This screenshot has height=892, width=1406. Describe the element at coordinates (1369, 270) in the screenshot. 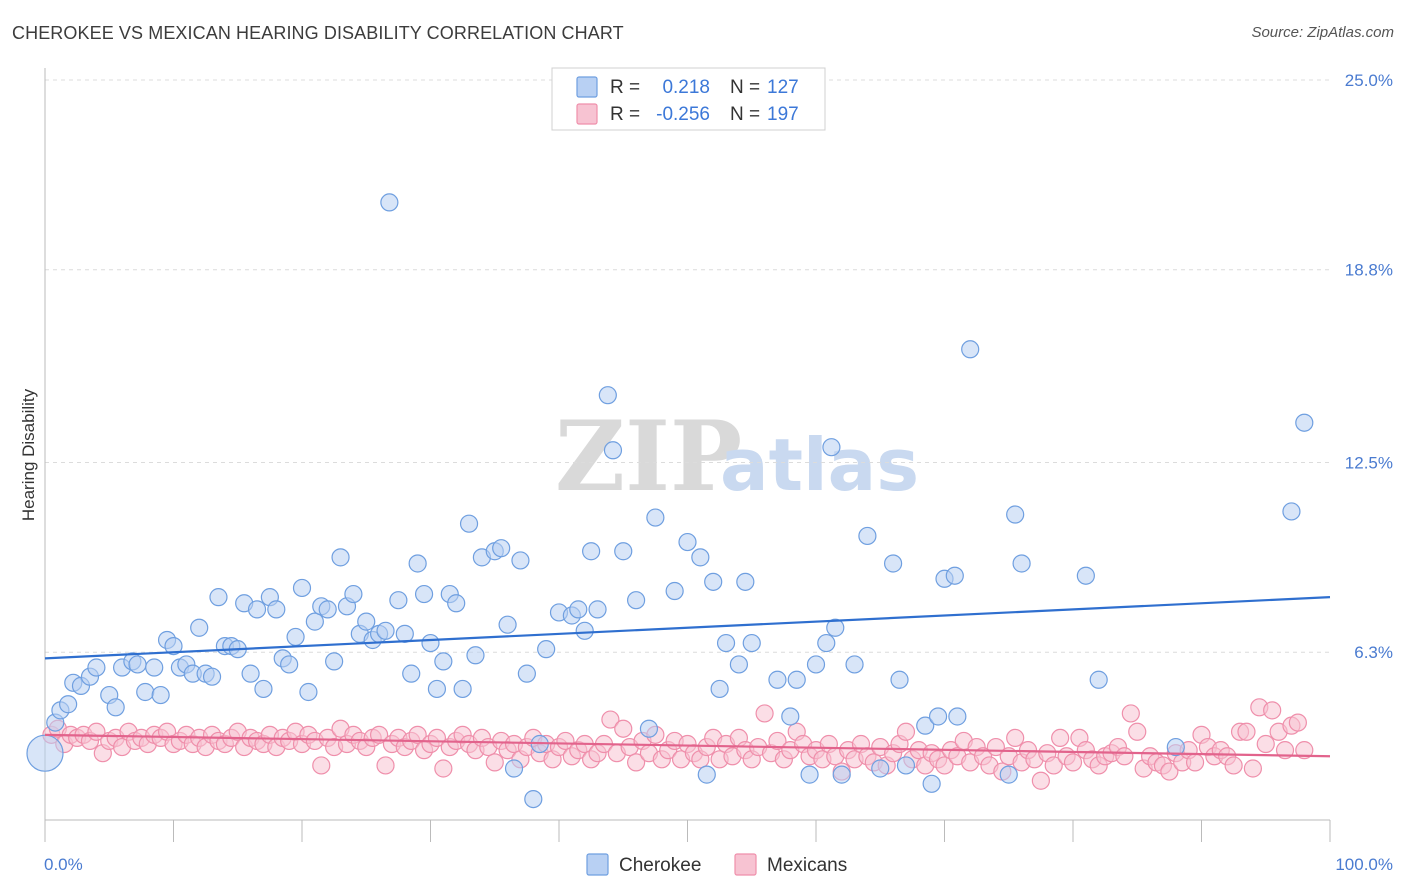

I see `y-tick-label-2: 18.8%` at that location.